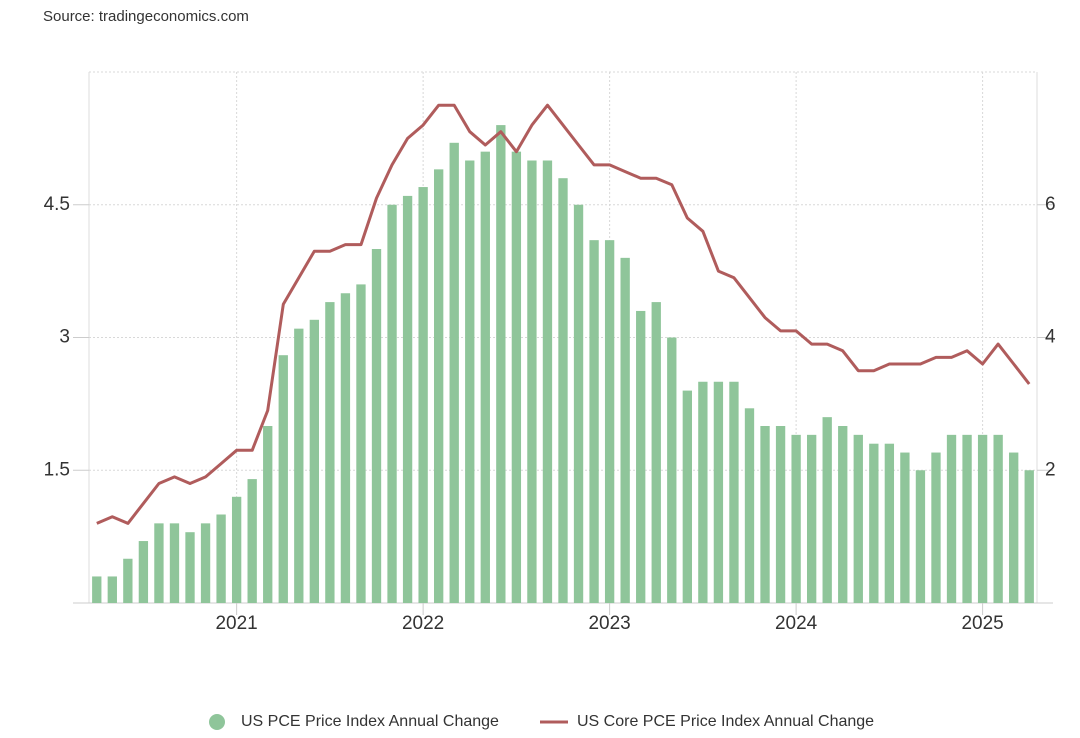 This screenshot has width=1080, height=738. Describe the element at coordinates (725, 721) in the screenshot. I see `legend-label: US Core PCE Price Index Annual Change` at that location.